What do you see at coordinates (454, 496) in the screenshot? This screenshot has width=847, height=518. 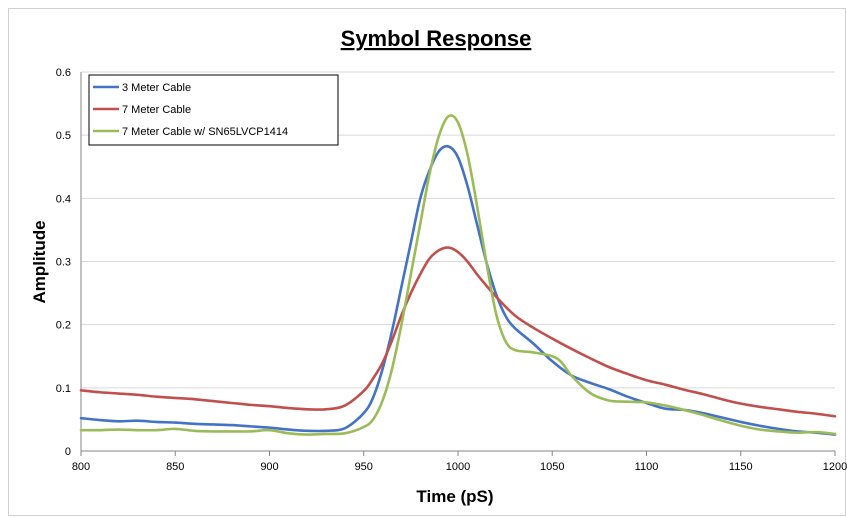 I see `x-axis-label: Time (pS)` at bounding box center [454, 496].